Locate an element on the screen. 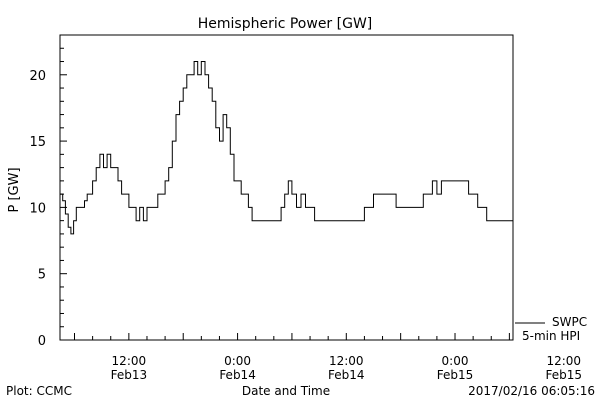 This screenshot has width=600, height=400. chart-title: Hemispheric Power [GW] is located at coordinates (285, 24).